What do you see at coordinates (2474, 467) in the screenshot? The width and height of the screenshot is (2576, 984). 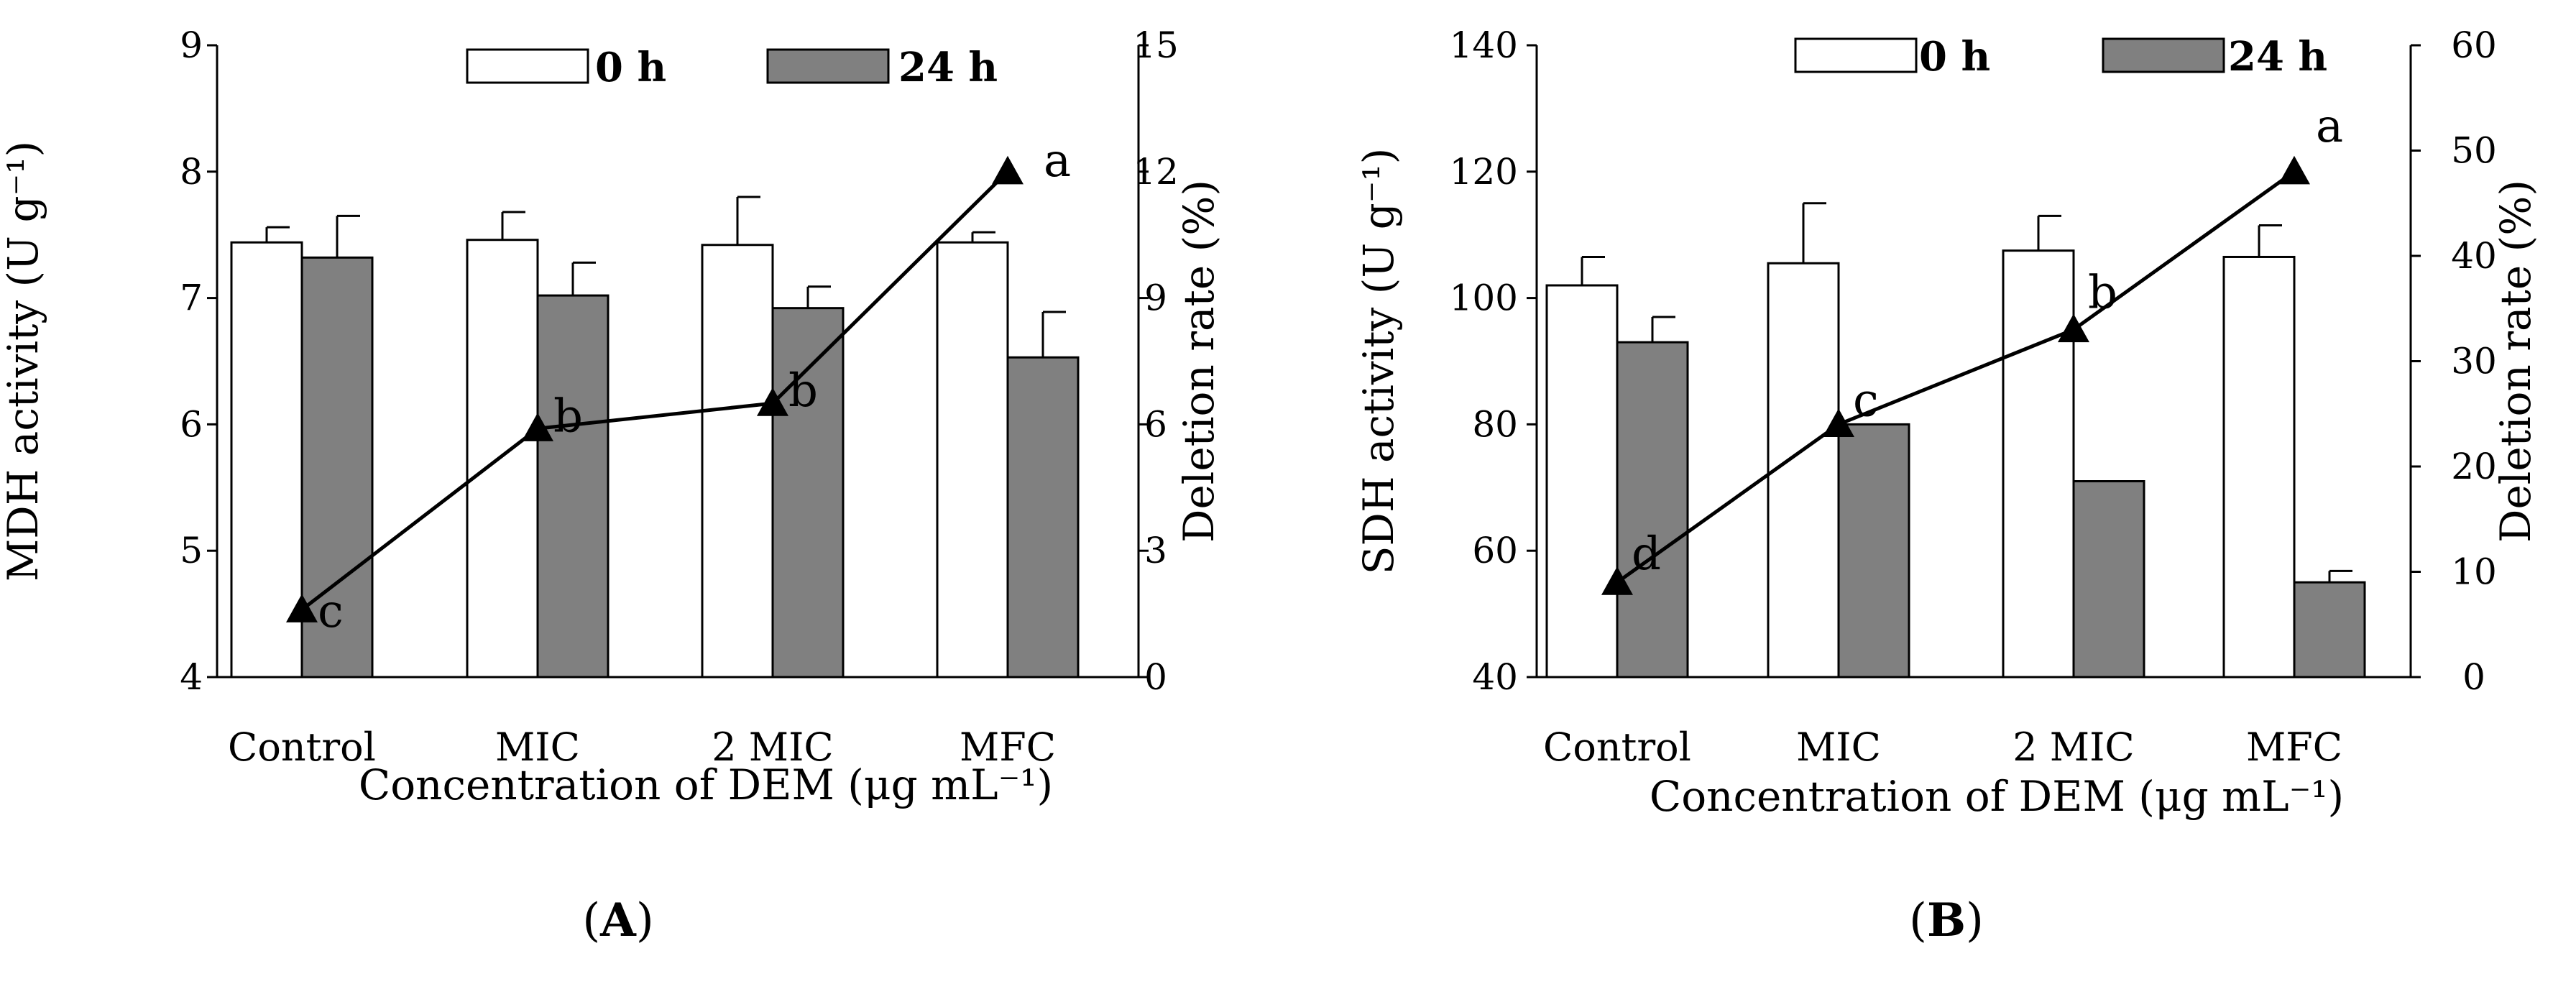 I see `y2-tick-label: 20` at bounding box center [2474, 467].